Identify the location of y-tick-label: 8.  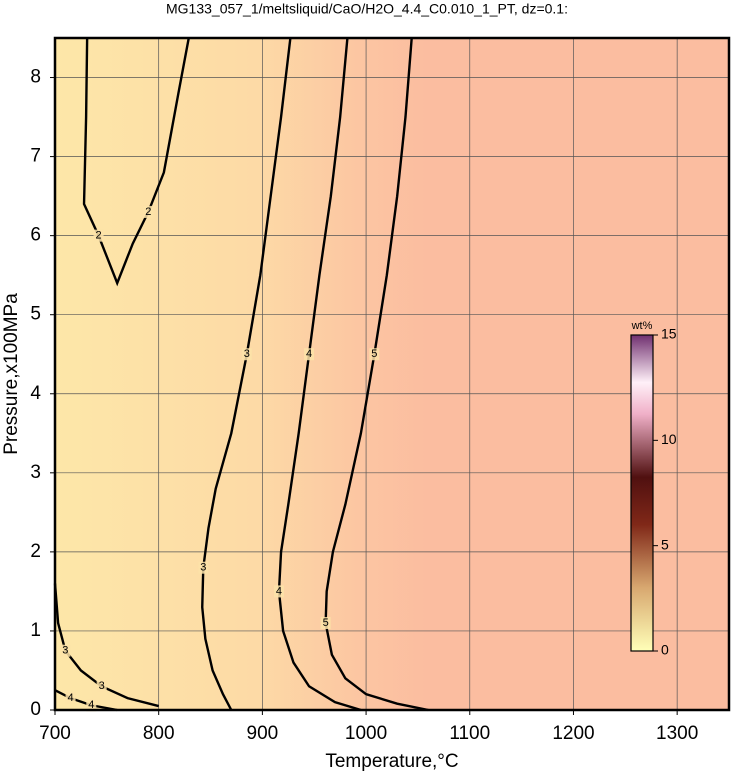
(35, 77).